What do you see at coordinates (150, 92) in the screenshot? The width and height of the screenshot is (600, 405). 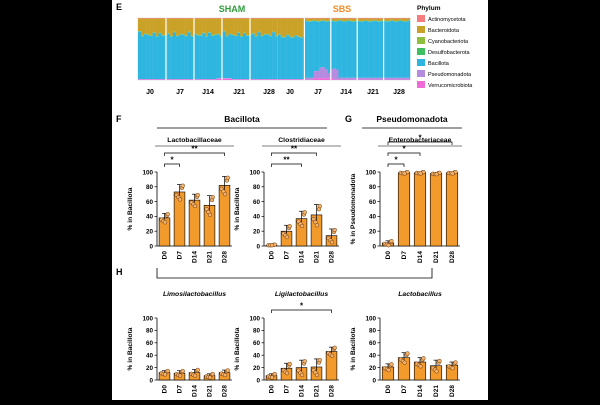 I see `sham-timepoint-label: J0` at bounding box center [150, 92].